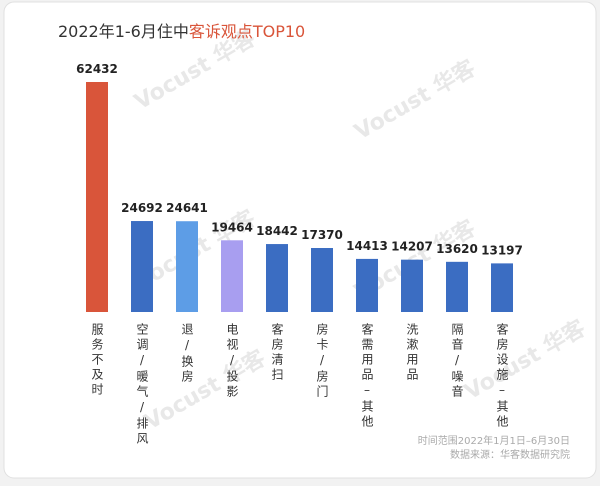  I want to click on value-label: 62432, so click(97, 69).